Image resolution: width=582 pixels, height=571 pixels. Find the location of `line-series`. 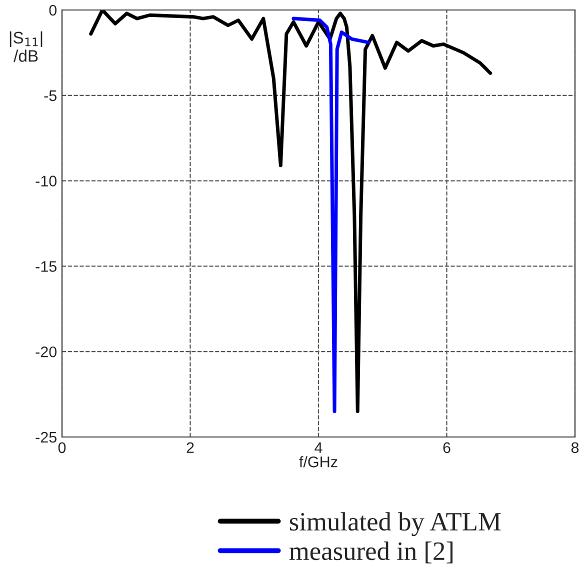

line-series is located at coordinates (331, 215).